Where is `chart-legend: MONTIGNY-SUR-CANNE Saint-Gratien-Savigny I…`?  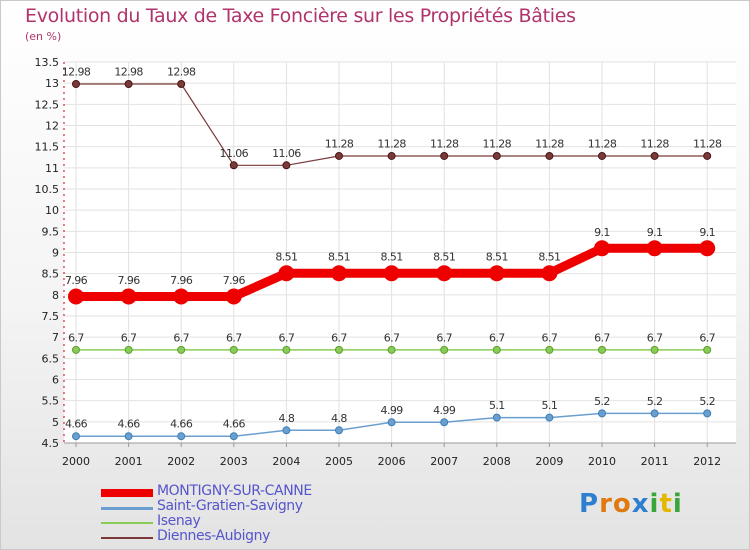 chart-legend: MONTIGNY-SUR-CANNE Saint-Gratien-Savigny I… is located at coordinates (251, 514).